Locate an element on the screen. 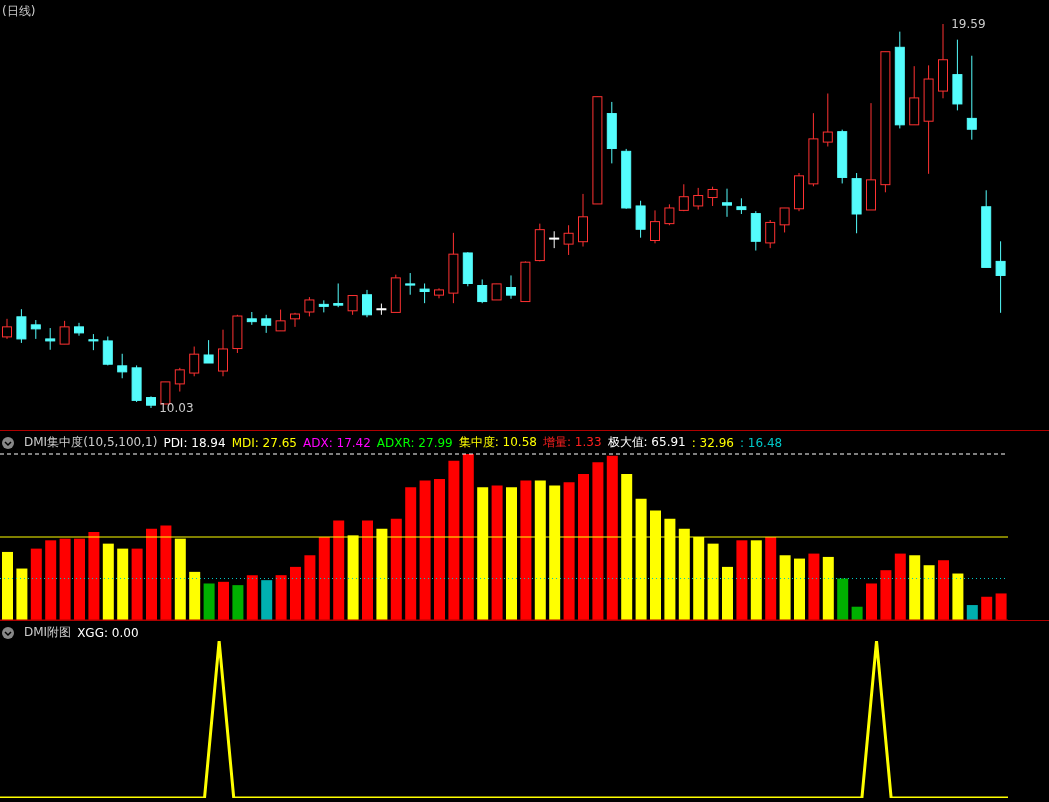  chart-title: DMI集中度(10,5,100,1) is located at coordinates (91, 442).